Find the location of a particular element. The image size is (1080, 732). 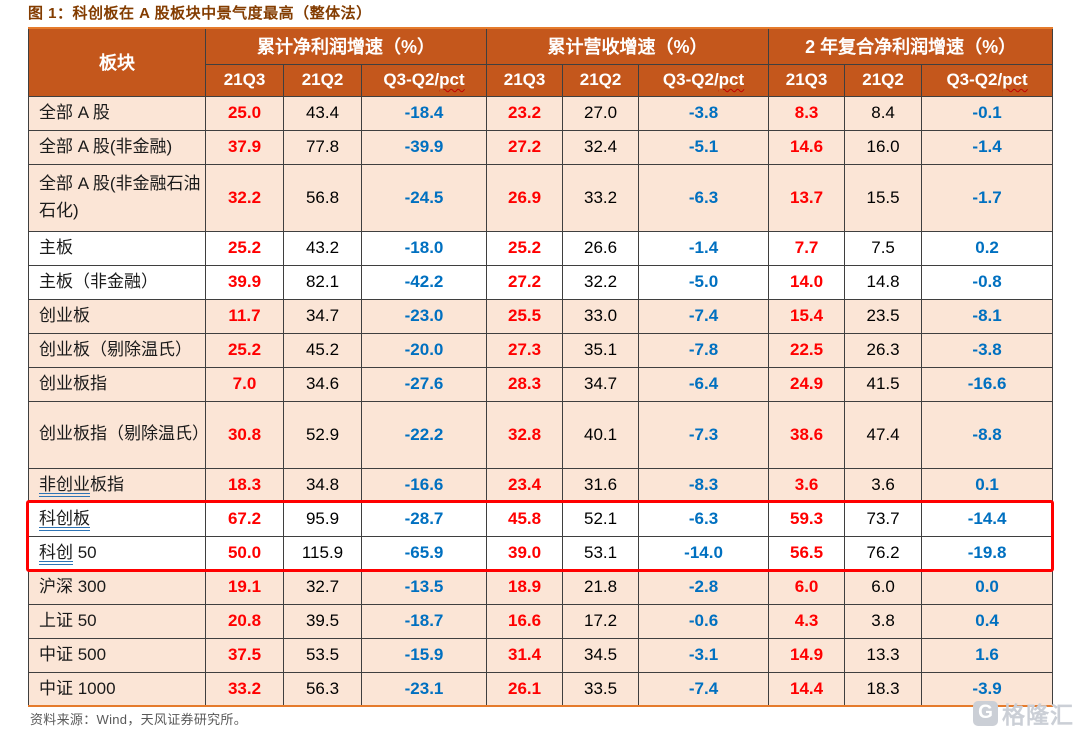

value-cell: 0.2 is located at coordinates (987, 248).